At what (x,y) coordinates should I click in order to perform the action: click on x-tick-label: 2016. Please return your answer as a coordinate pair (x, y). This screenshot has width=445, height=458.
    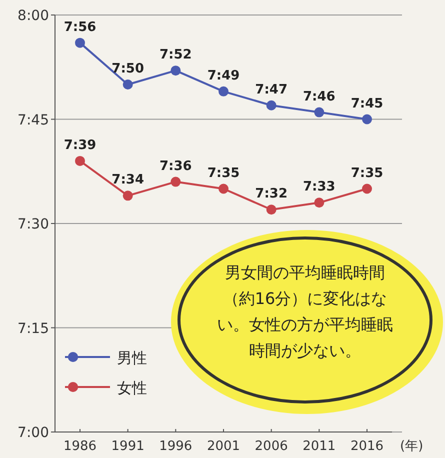
    Looking at the image, I should click on (367, 446).